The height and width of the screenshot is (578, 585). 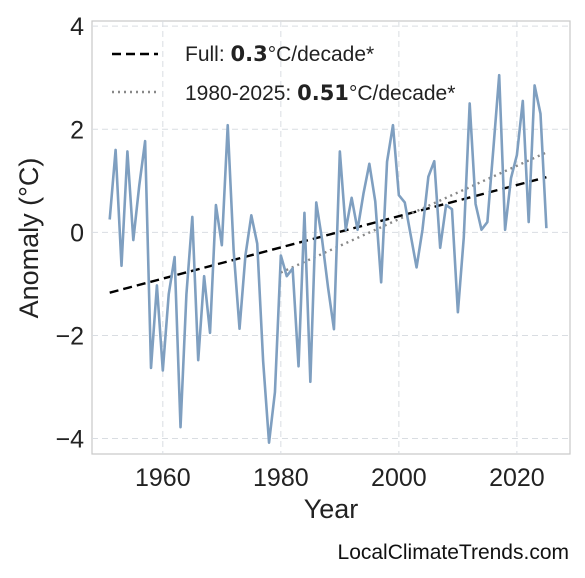 What do you see at coordinates (321, 54) in the screenshot?
I see `legend-full-suffix: °C/decade*` at bounding box center [321, 54].